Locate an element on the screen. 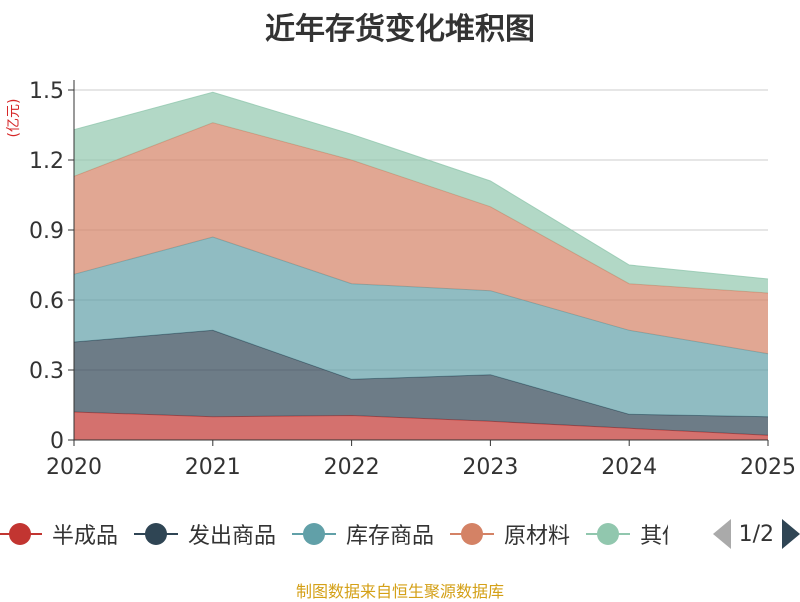 The image size is (800, 602). chart-title: 近年存货变化堆积图 is located at coordinates (400, 29).